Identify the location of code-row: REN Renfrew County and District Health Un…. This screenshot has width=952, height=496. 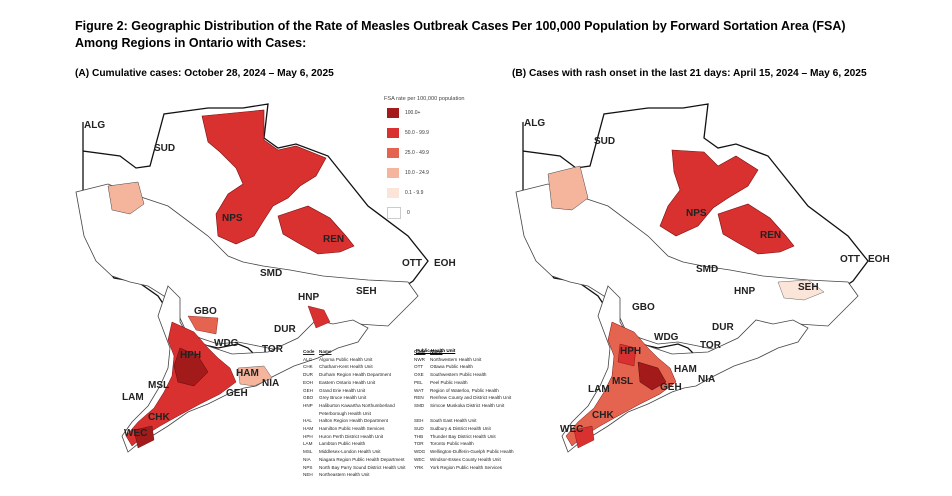
(464, 398).